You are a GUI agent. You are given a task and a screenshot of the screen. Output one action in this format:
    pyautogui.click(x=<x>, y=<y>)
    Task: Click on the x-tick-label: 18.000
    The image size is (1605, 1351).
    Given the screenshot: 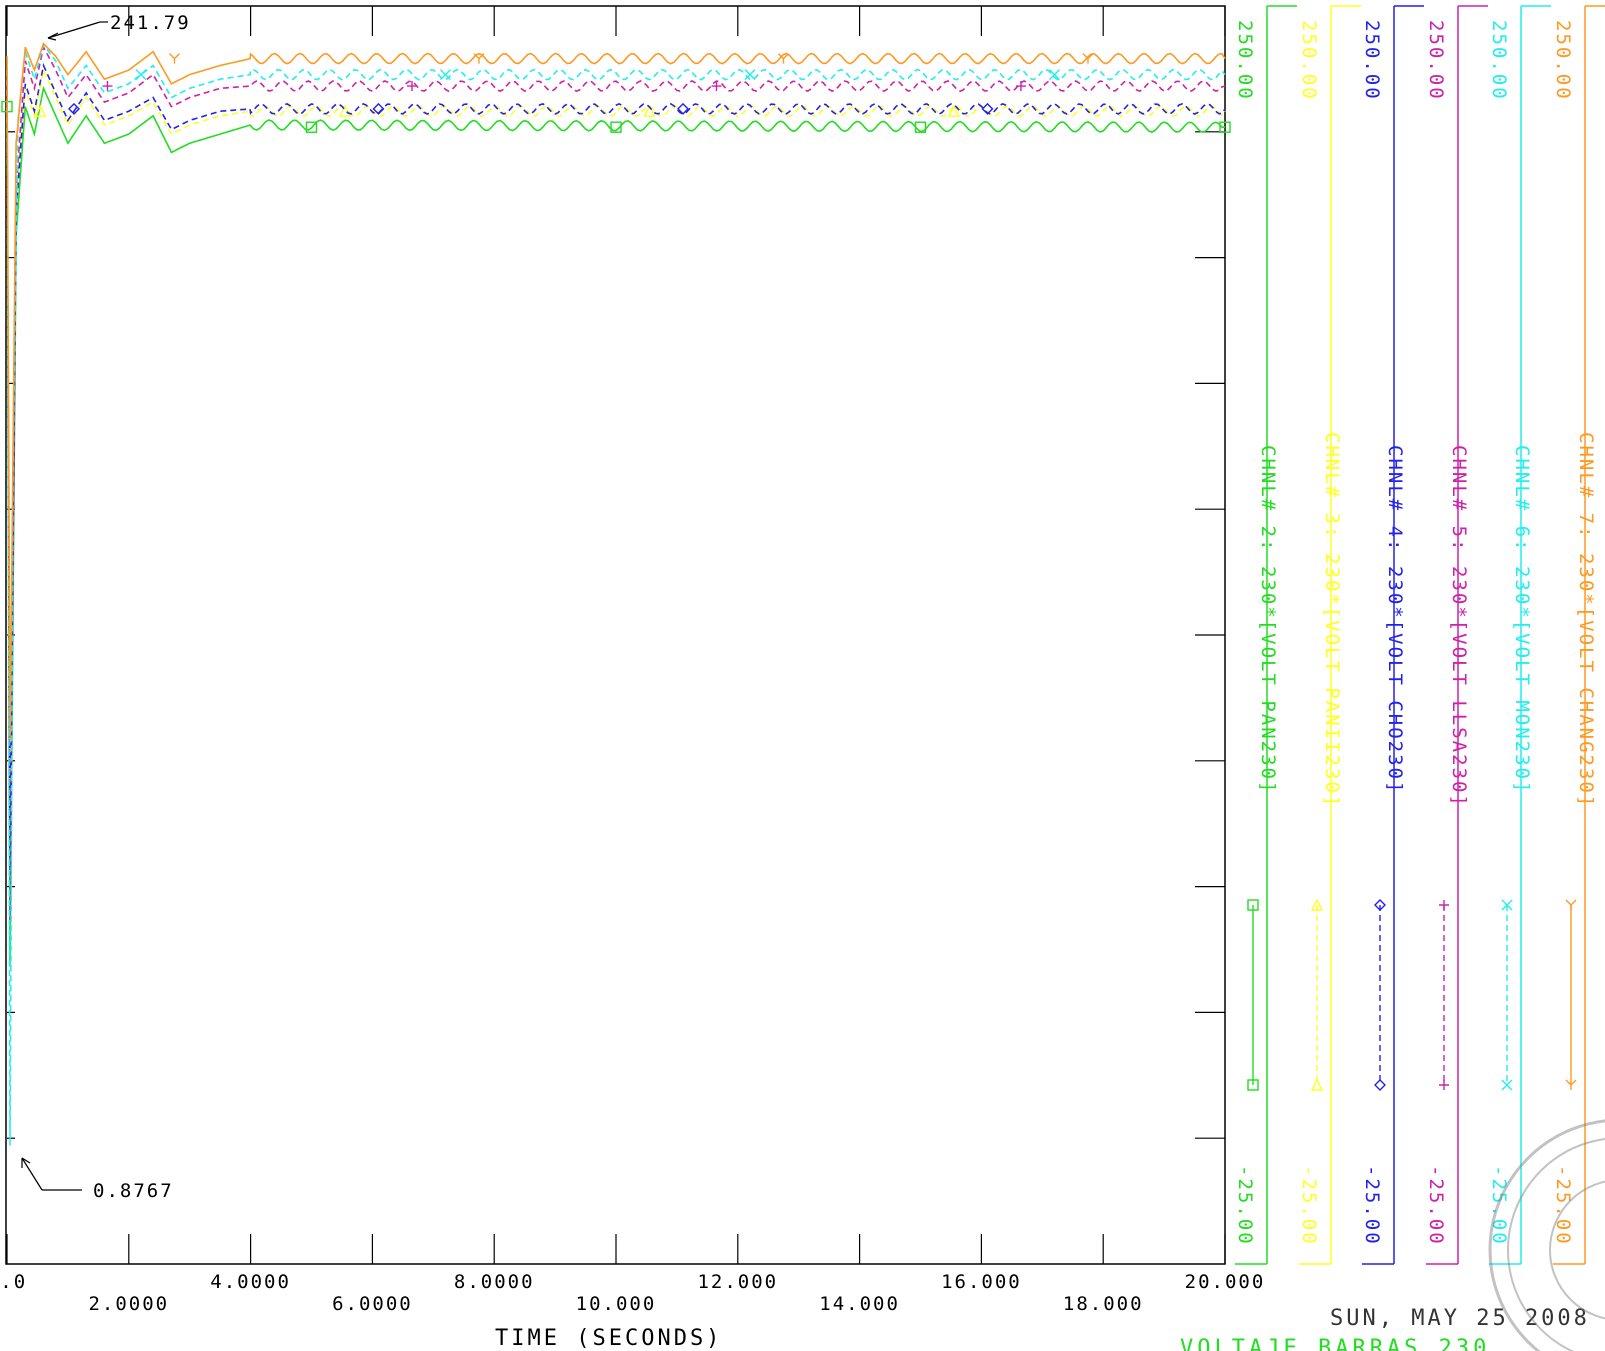 What is the action you would take?
    pyautogui.click(x=1103, y=1304)
    